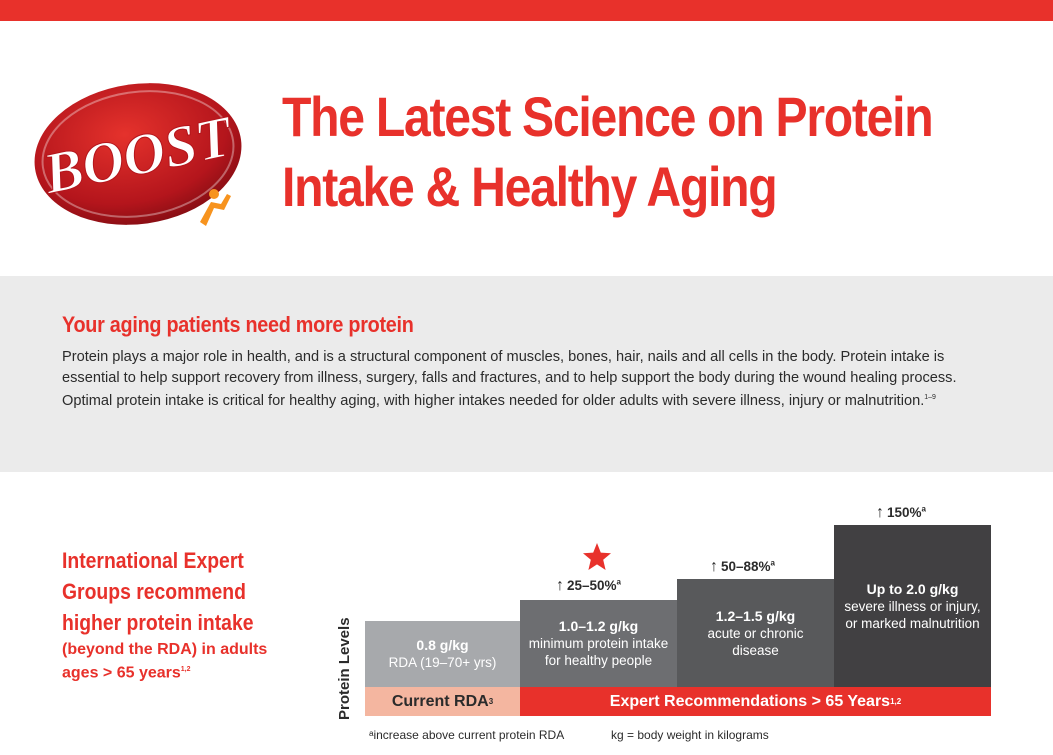 This screenshot has width=1053, height=755. Describe the element at coordinates (690, 735) in the screenshot. I see `footnote-kg: kg = body weight in kilograms` at that location.